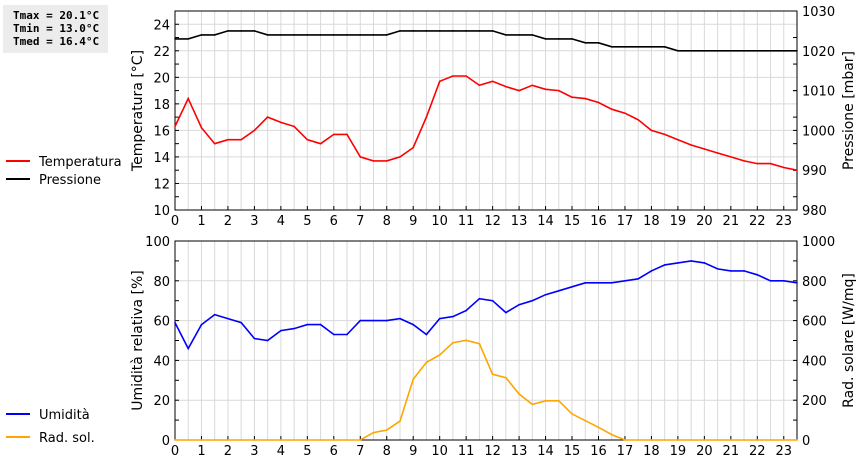  Describe the element at coordinates (413, 221) in the screenshot. I see `x-tick-label: 9` at that location.